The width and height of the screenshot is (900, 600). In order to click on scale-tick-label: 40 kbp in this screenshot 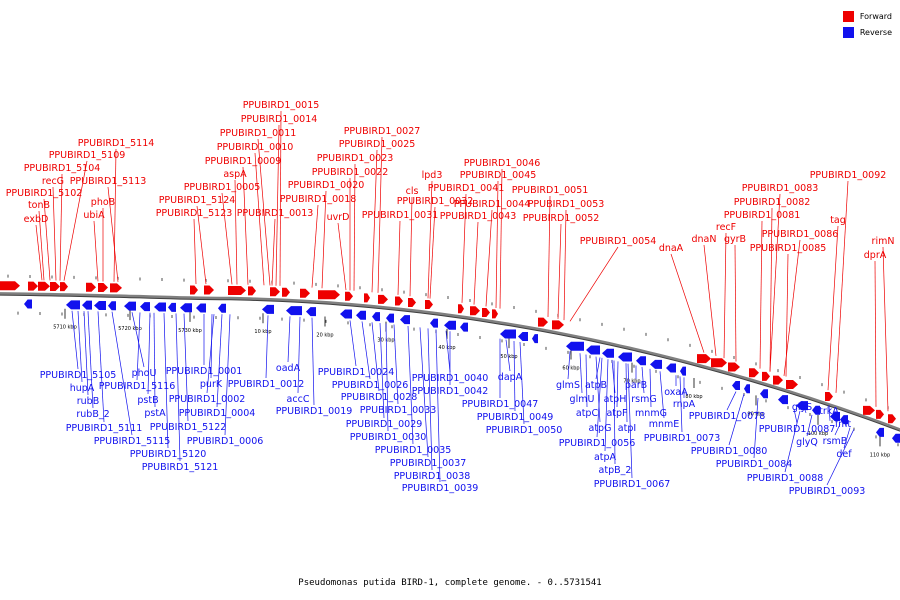, I will do `click(446, 348)`.